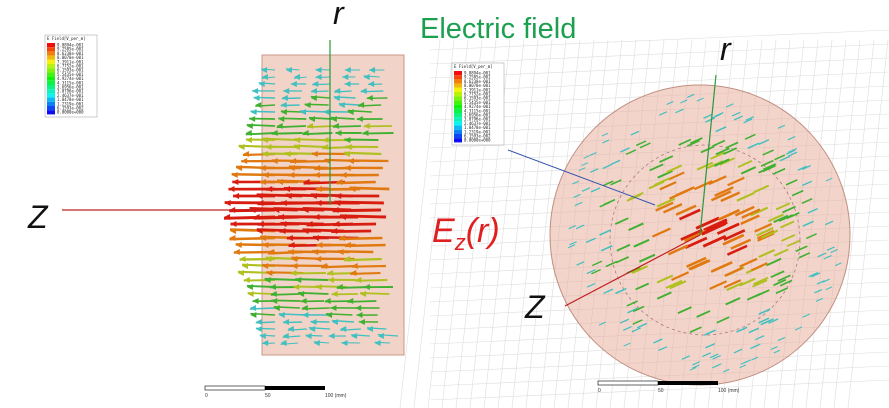  What do you see at coordinates (477, 140) in the screenshot?
I see `legend-value: 0.0000e+000` at bounding box center [477, 140].